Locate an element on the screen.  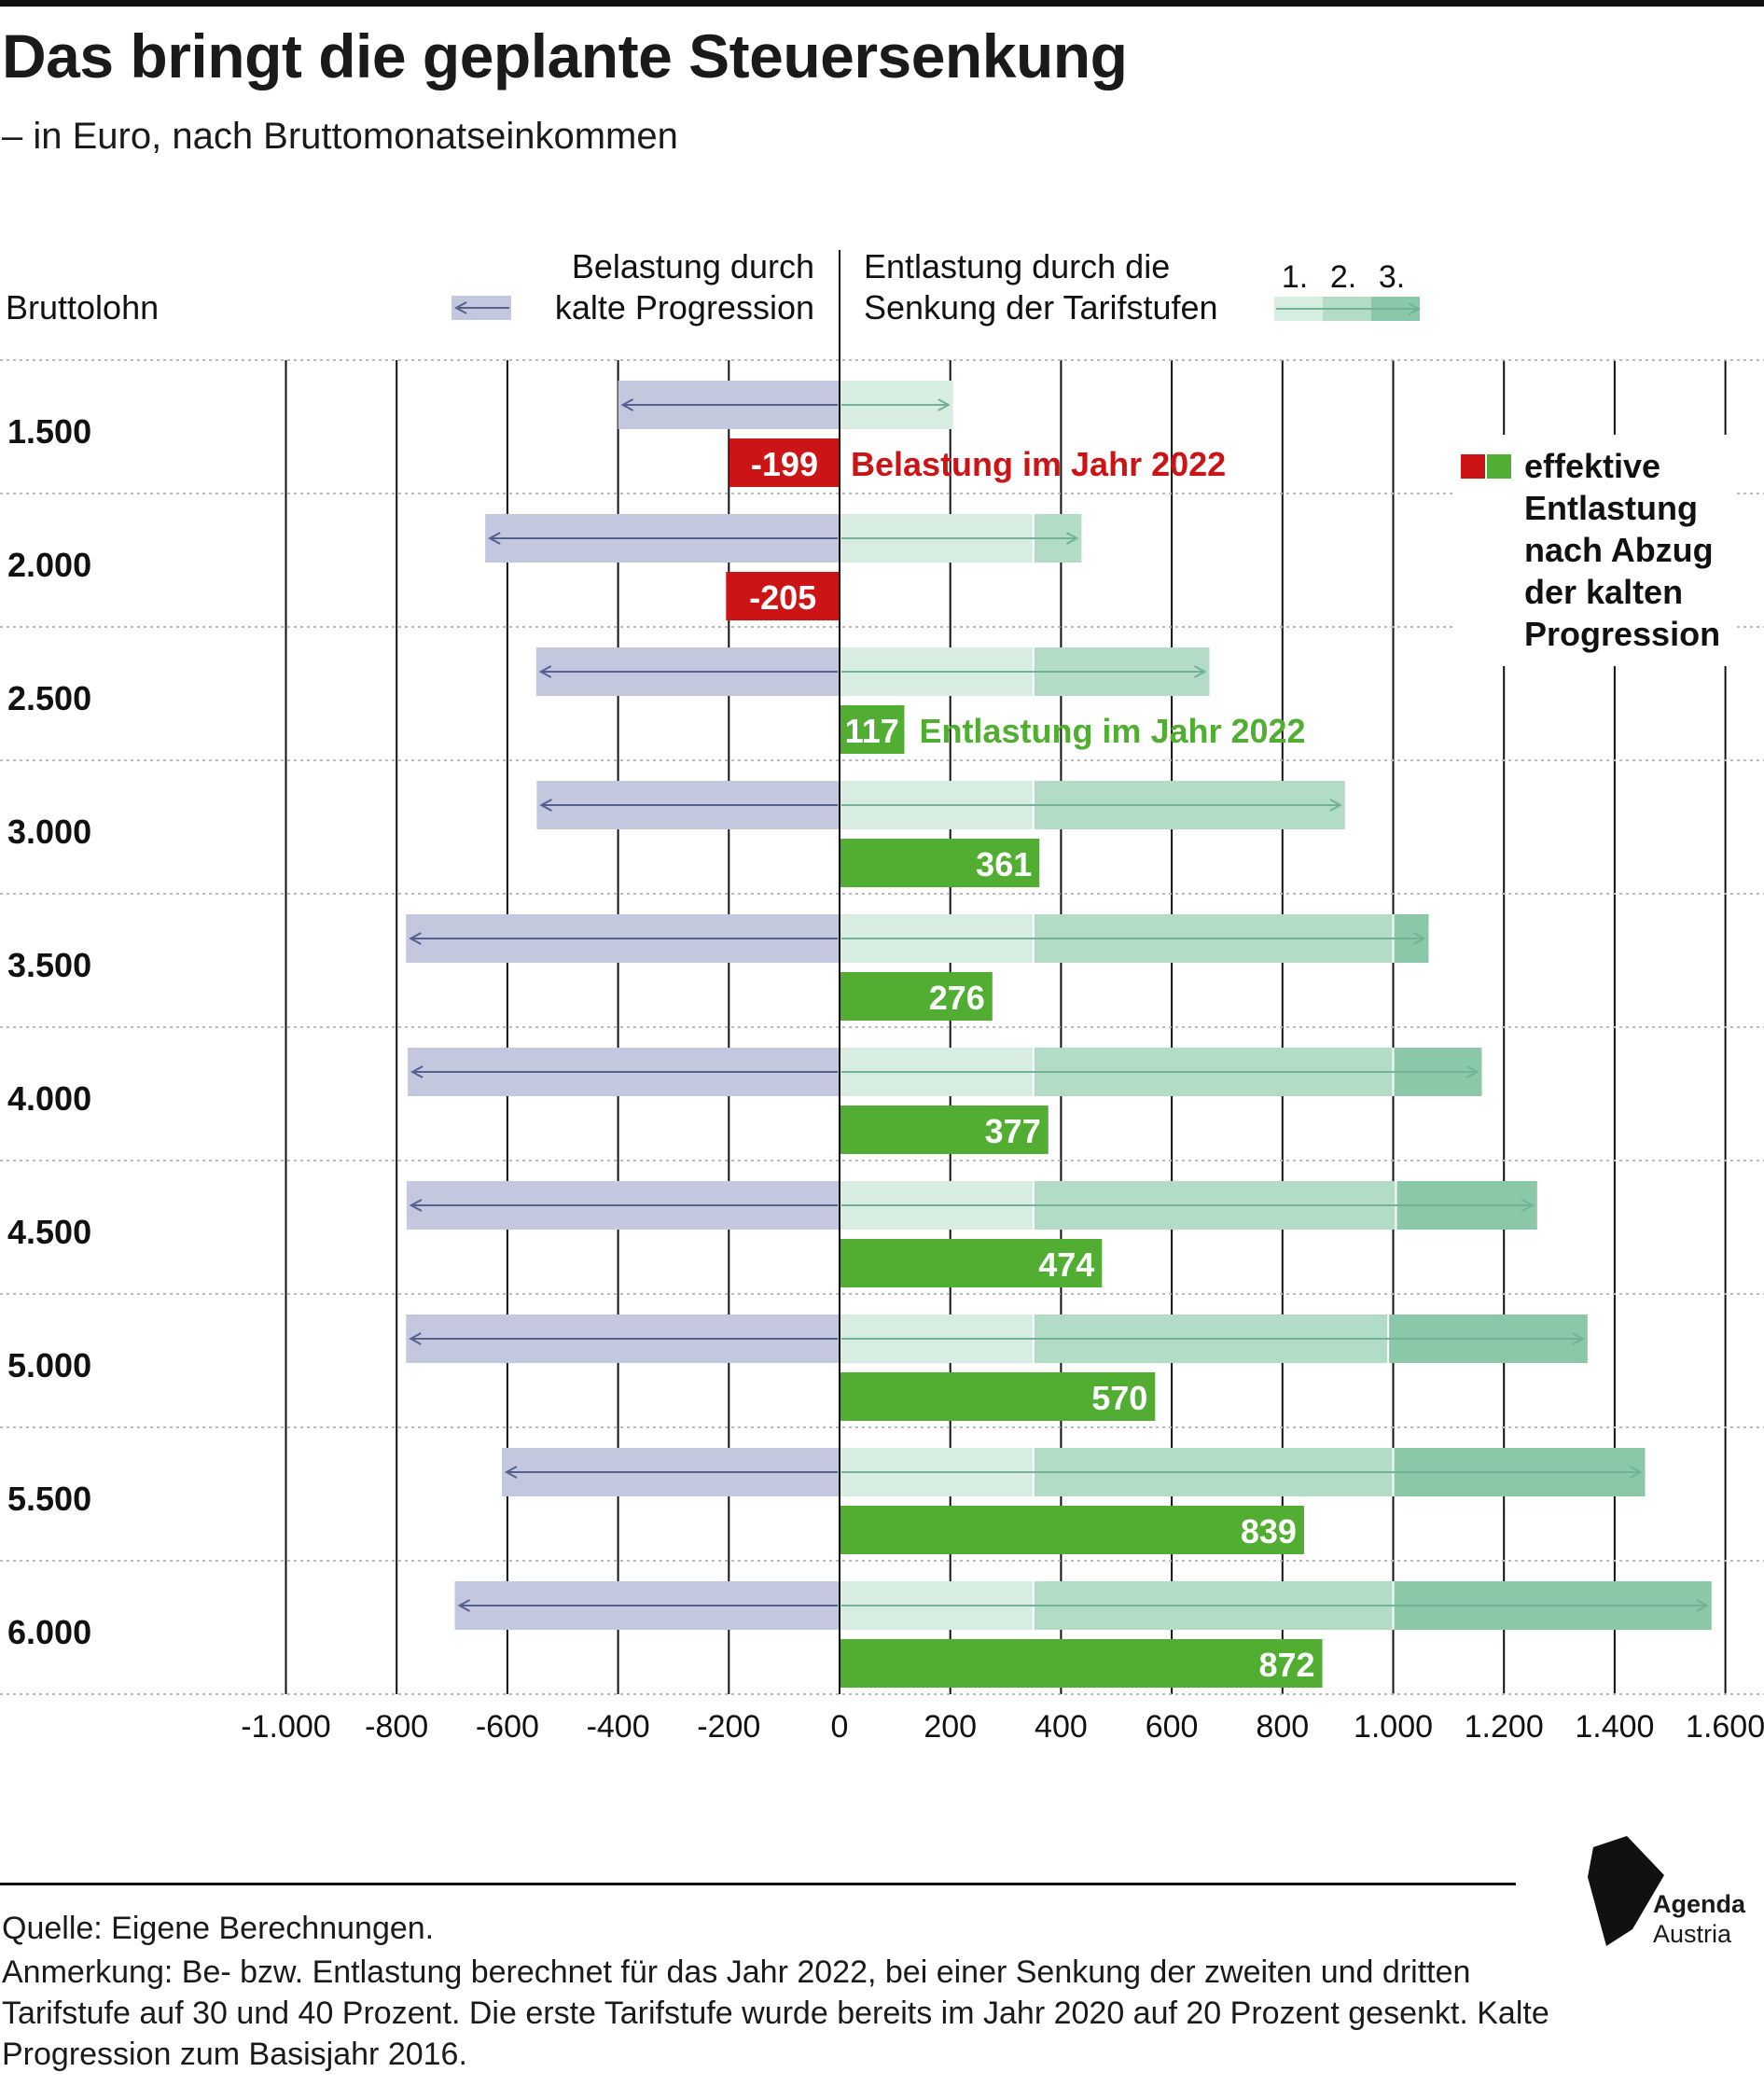
x-tick-label: 0 is located at coordinates (840, 1727).